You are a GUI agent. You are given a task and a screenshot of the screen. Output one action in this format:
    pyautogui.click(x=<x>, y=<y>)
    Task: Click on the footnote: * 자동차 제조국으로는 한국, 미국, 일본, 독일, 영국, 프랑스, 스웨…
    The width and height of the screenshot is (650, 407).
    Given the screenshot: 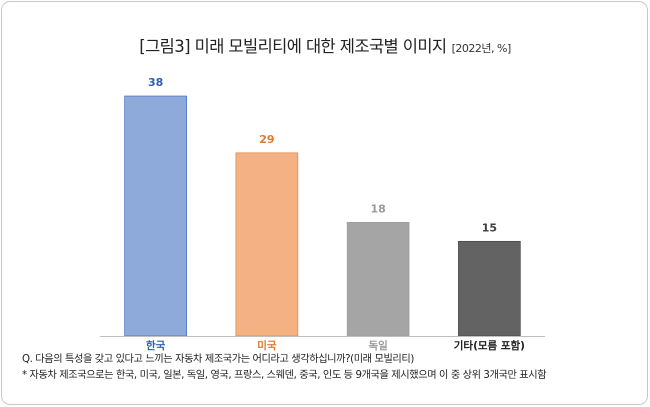 What is the action you would take?
    pyautogui.click(x=284, y=375)
    